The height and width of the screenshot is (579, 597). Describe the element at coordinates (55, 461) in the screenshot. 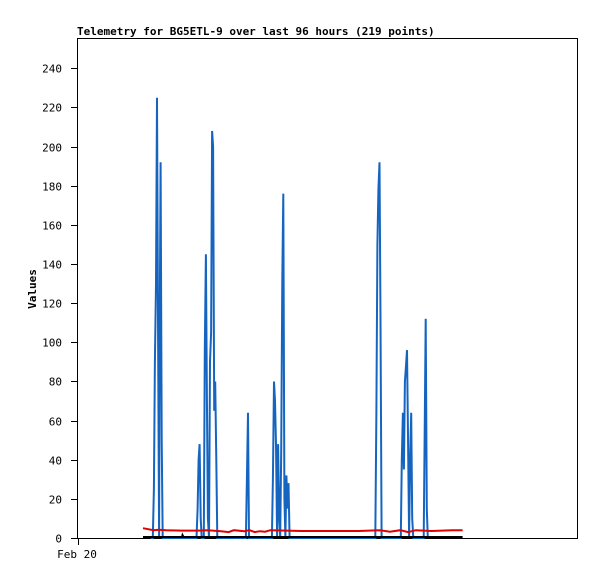

I see `y-tick-label: 40` at that location.